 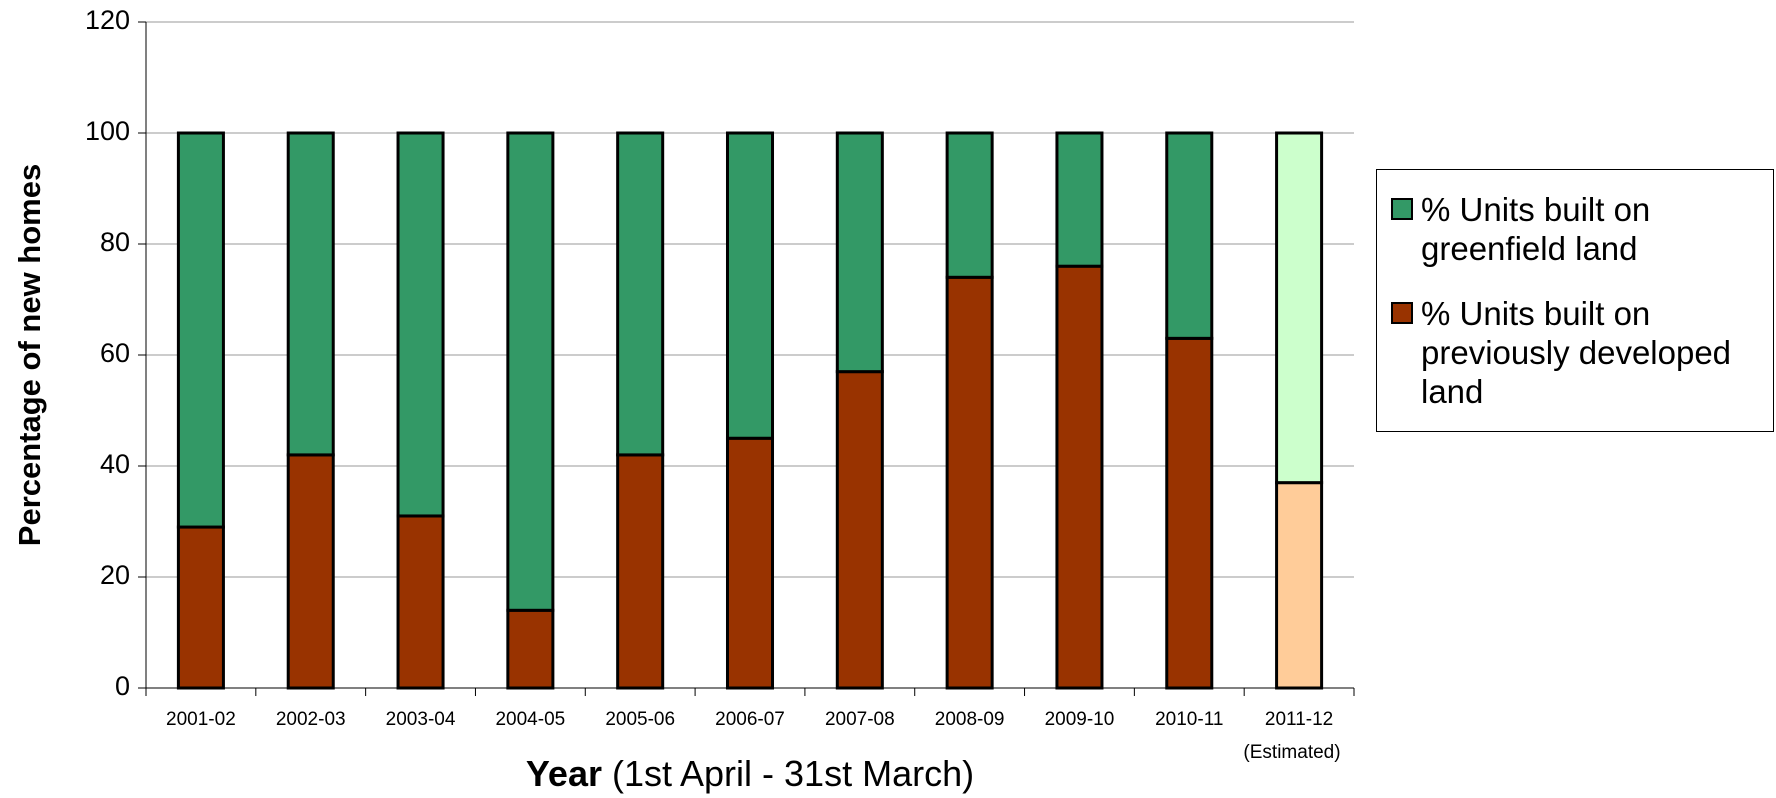 I want to click on x-tick-label: 2004-05, so click(x=530, y=719).